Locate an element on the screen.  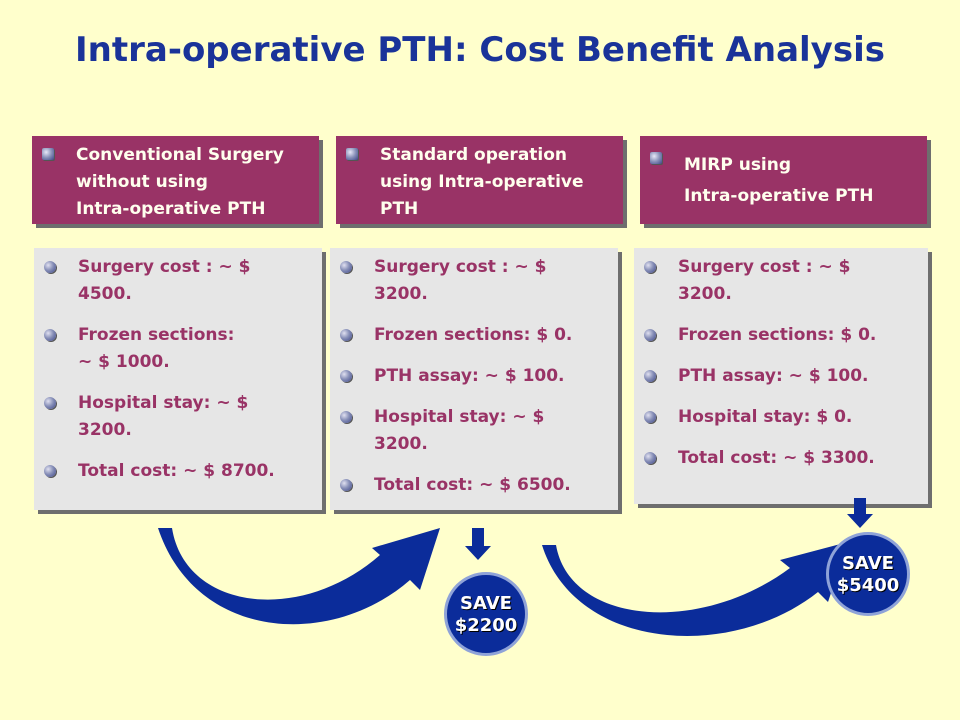
cost-item: Frozen sections: ~ $ 1000. is located at coordinates (179, 349).